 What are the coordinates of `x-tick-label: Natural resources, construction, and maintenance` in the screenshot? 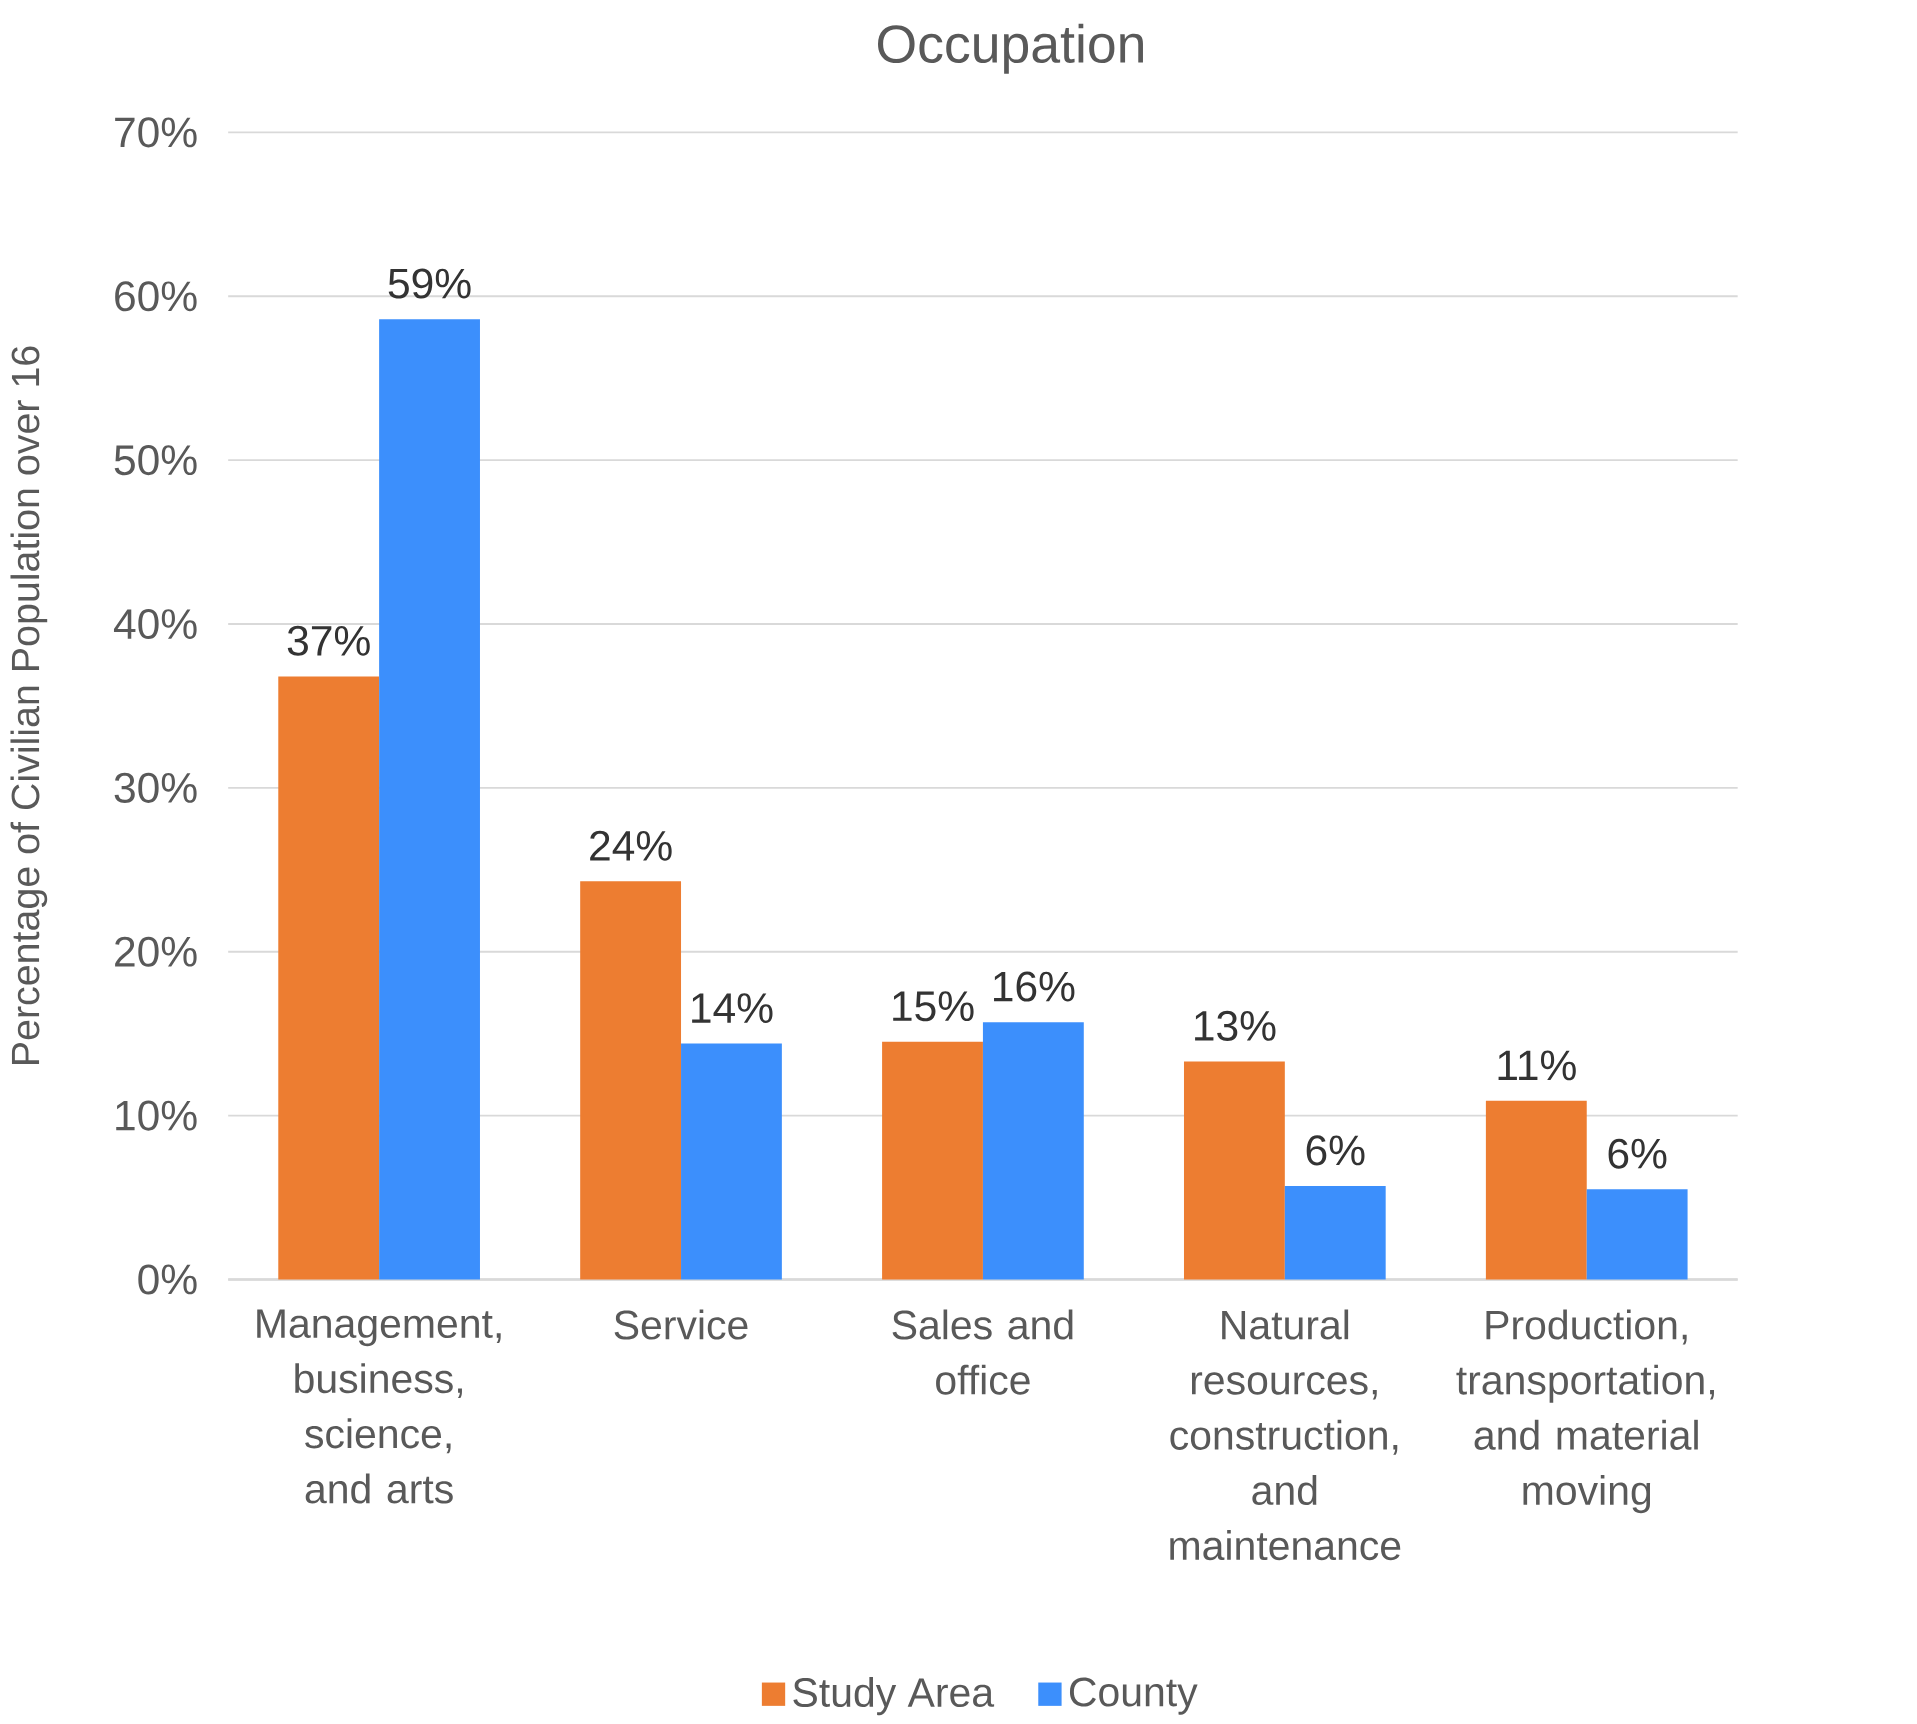 It's located at (1285, 1435).